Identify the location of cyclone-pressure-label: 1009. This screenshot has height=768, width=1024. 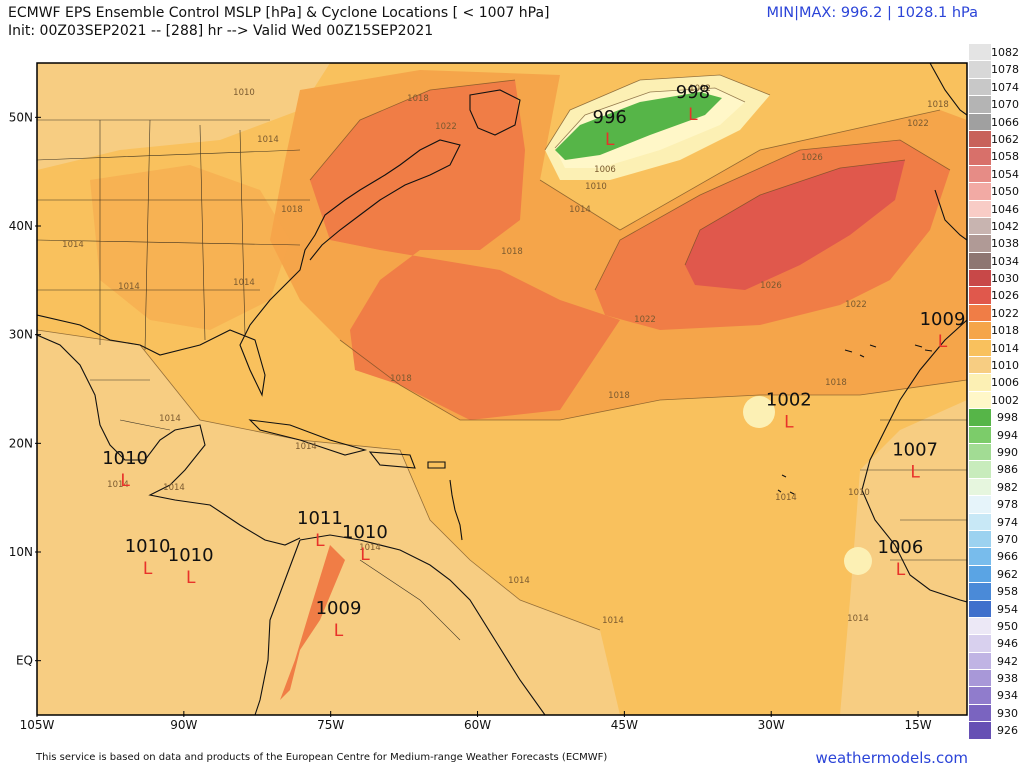
(943, 319).